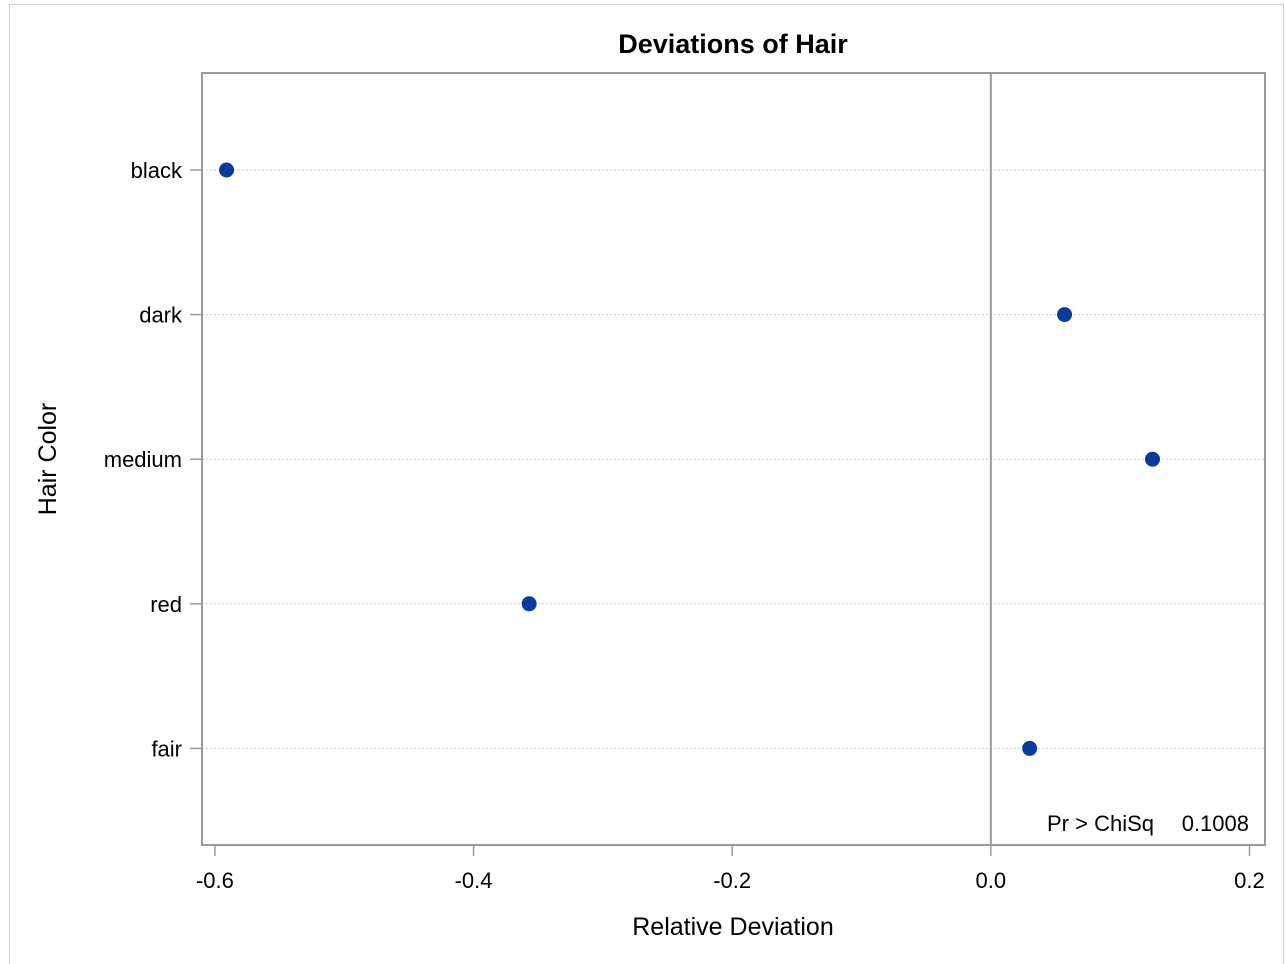  I want to click on y-axis-ticks: black dark medium red fair, so click(153, 459).